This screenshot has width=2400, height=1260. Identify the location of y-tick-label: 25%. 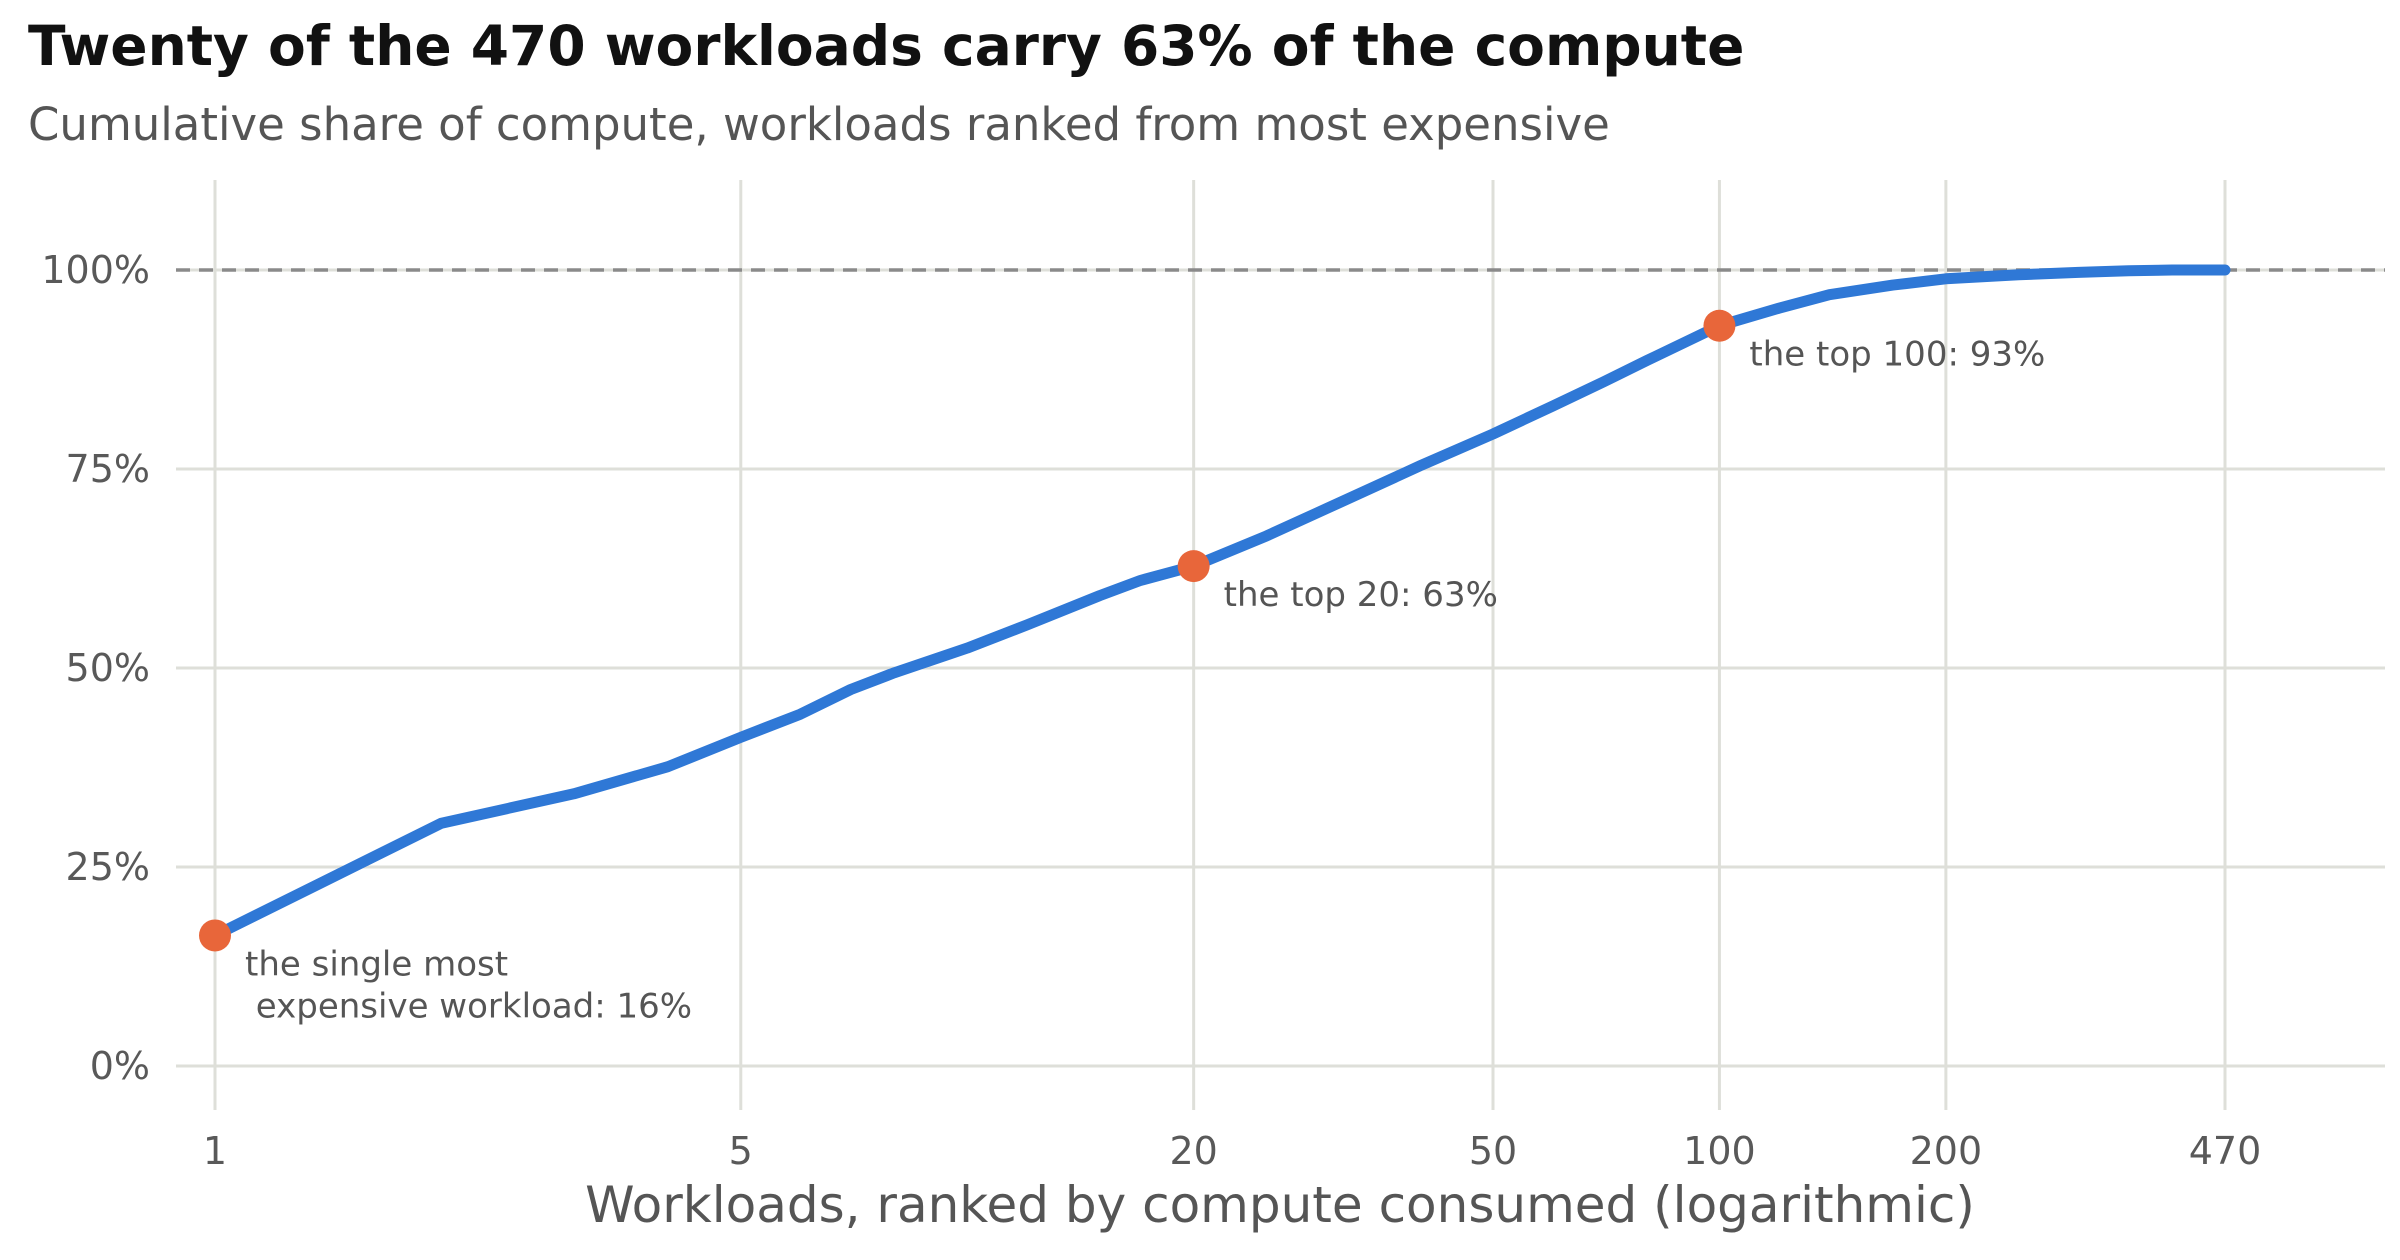
(108, 867).